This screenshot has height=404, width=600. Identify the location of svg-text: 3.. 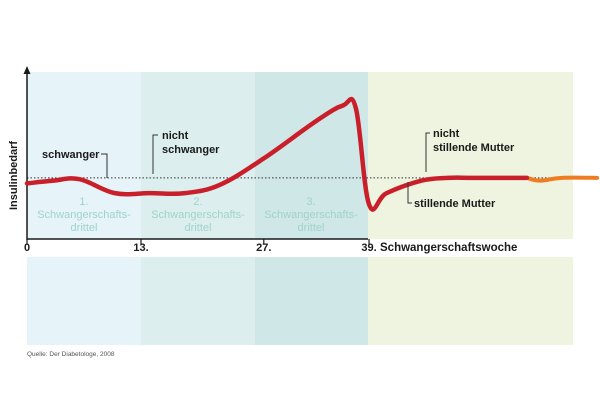
(310, 202).